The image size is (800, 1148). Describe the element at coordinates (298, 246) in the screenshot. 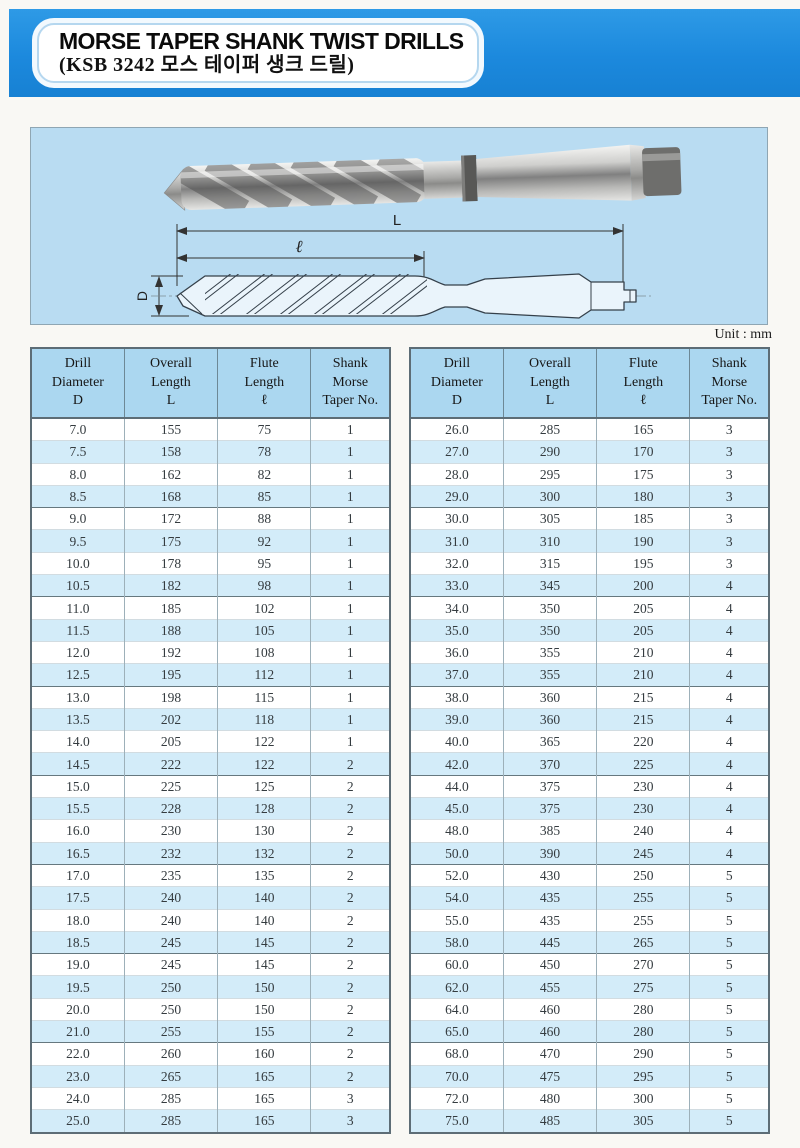

I see `flute-length-label: ℓ` at that location.